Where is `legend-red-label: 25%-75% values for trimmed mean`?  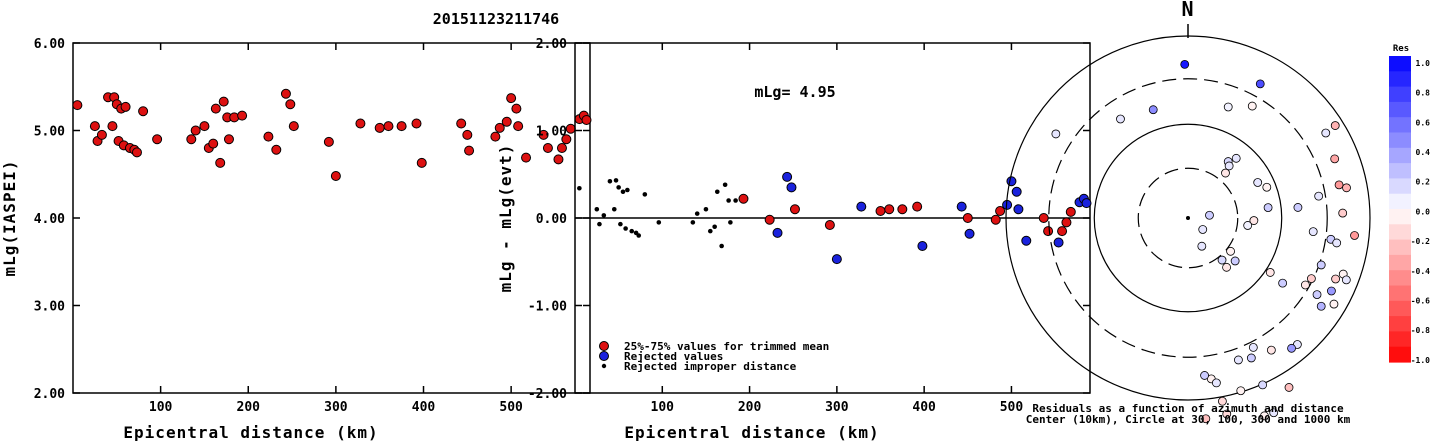 legend-red-label: 25%-75% values for trimmed mean is located at coordinates (726, 346).